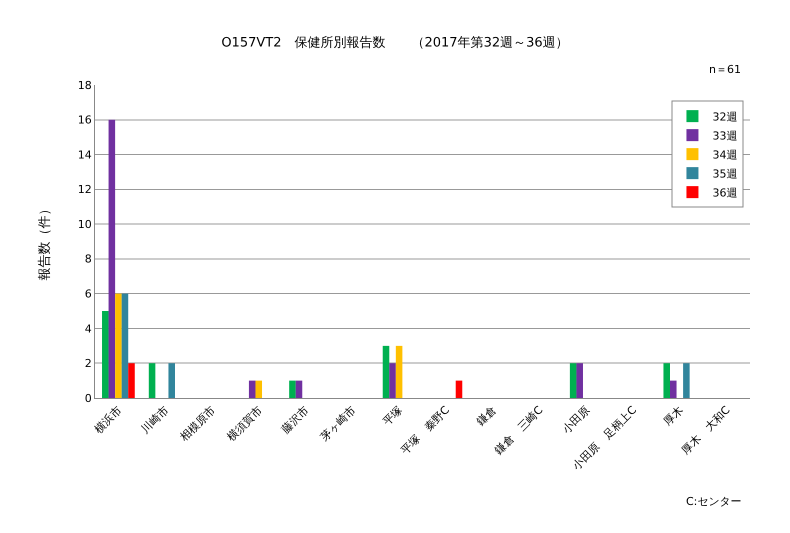 The image size is (790, 533). Describe the element at coordinates (725, 135) in the screenshot. I see `legend-label: 33週` at that location.